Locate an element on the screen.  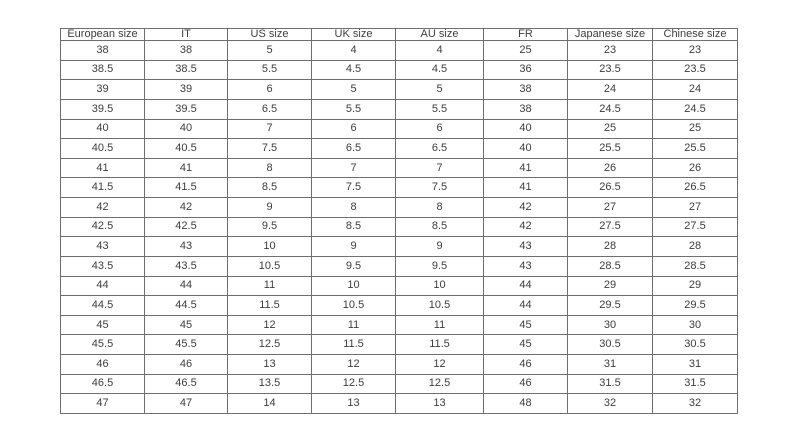
column-header: IT is located at coordinates (186, 34).